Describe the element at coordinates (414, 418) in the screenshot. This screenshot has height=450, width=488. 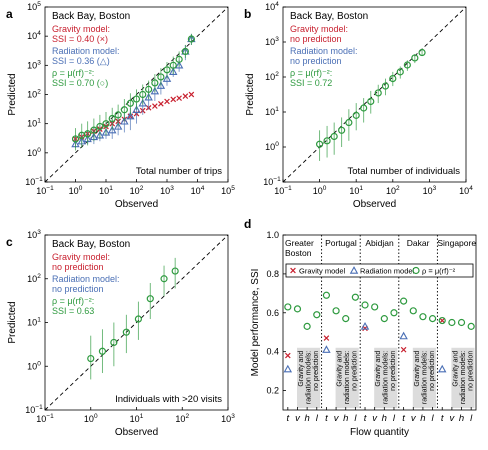
I see `flow-label: v` at that location.